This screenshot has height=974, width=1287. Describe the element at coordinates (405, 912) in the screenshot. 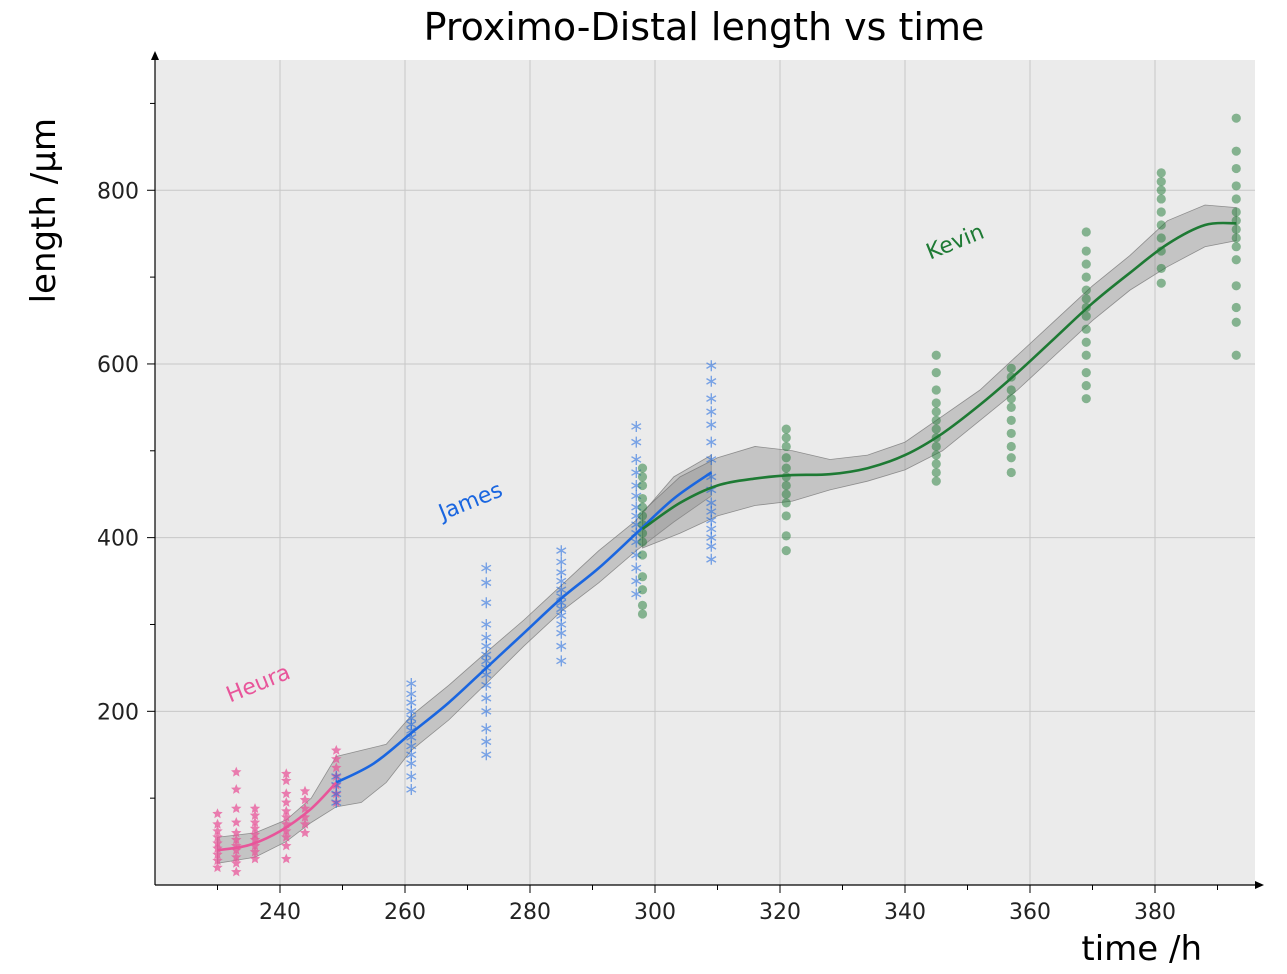

I see `x-tick-label: 260` at that location.